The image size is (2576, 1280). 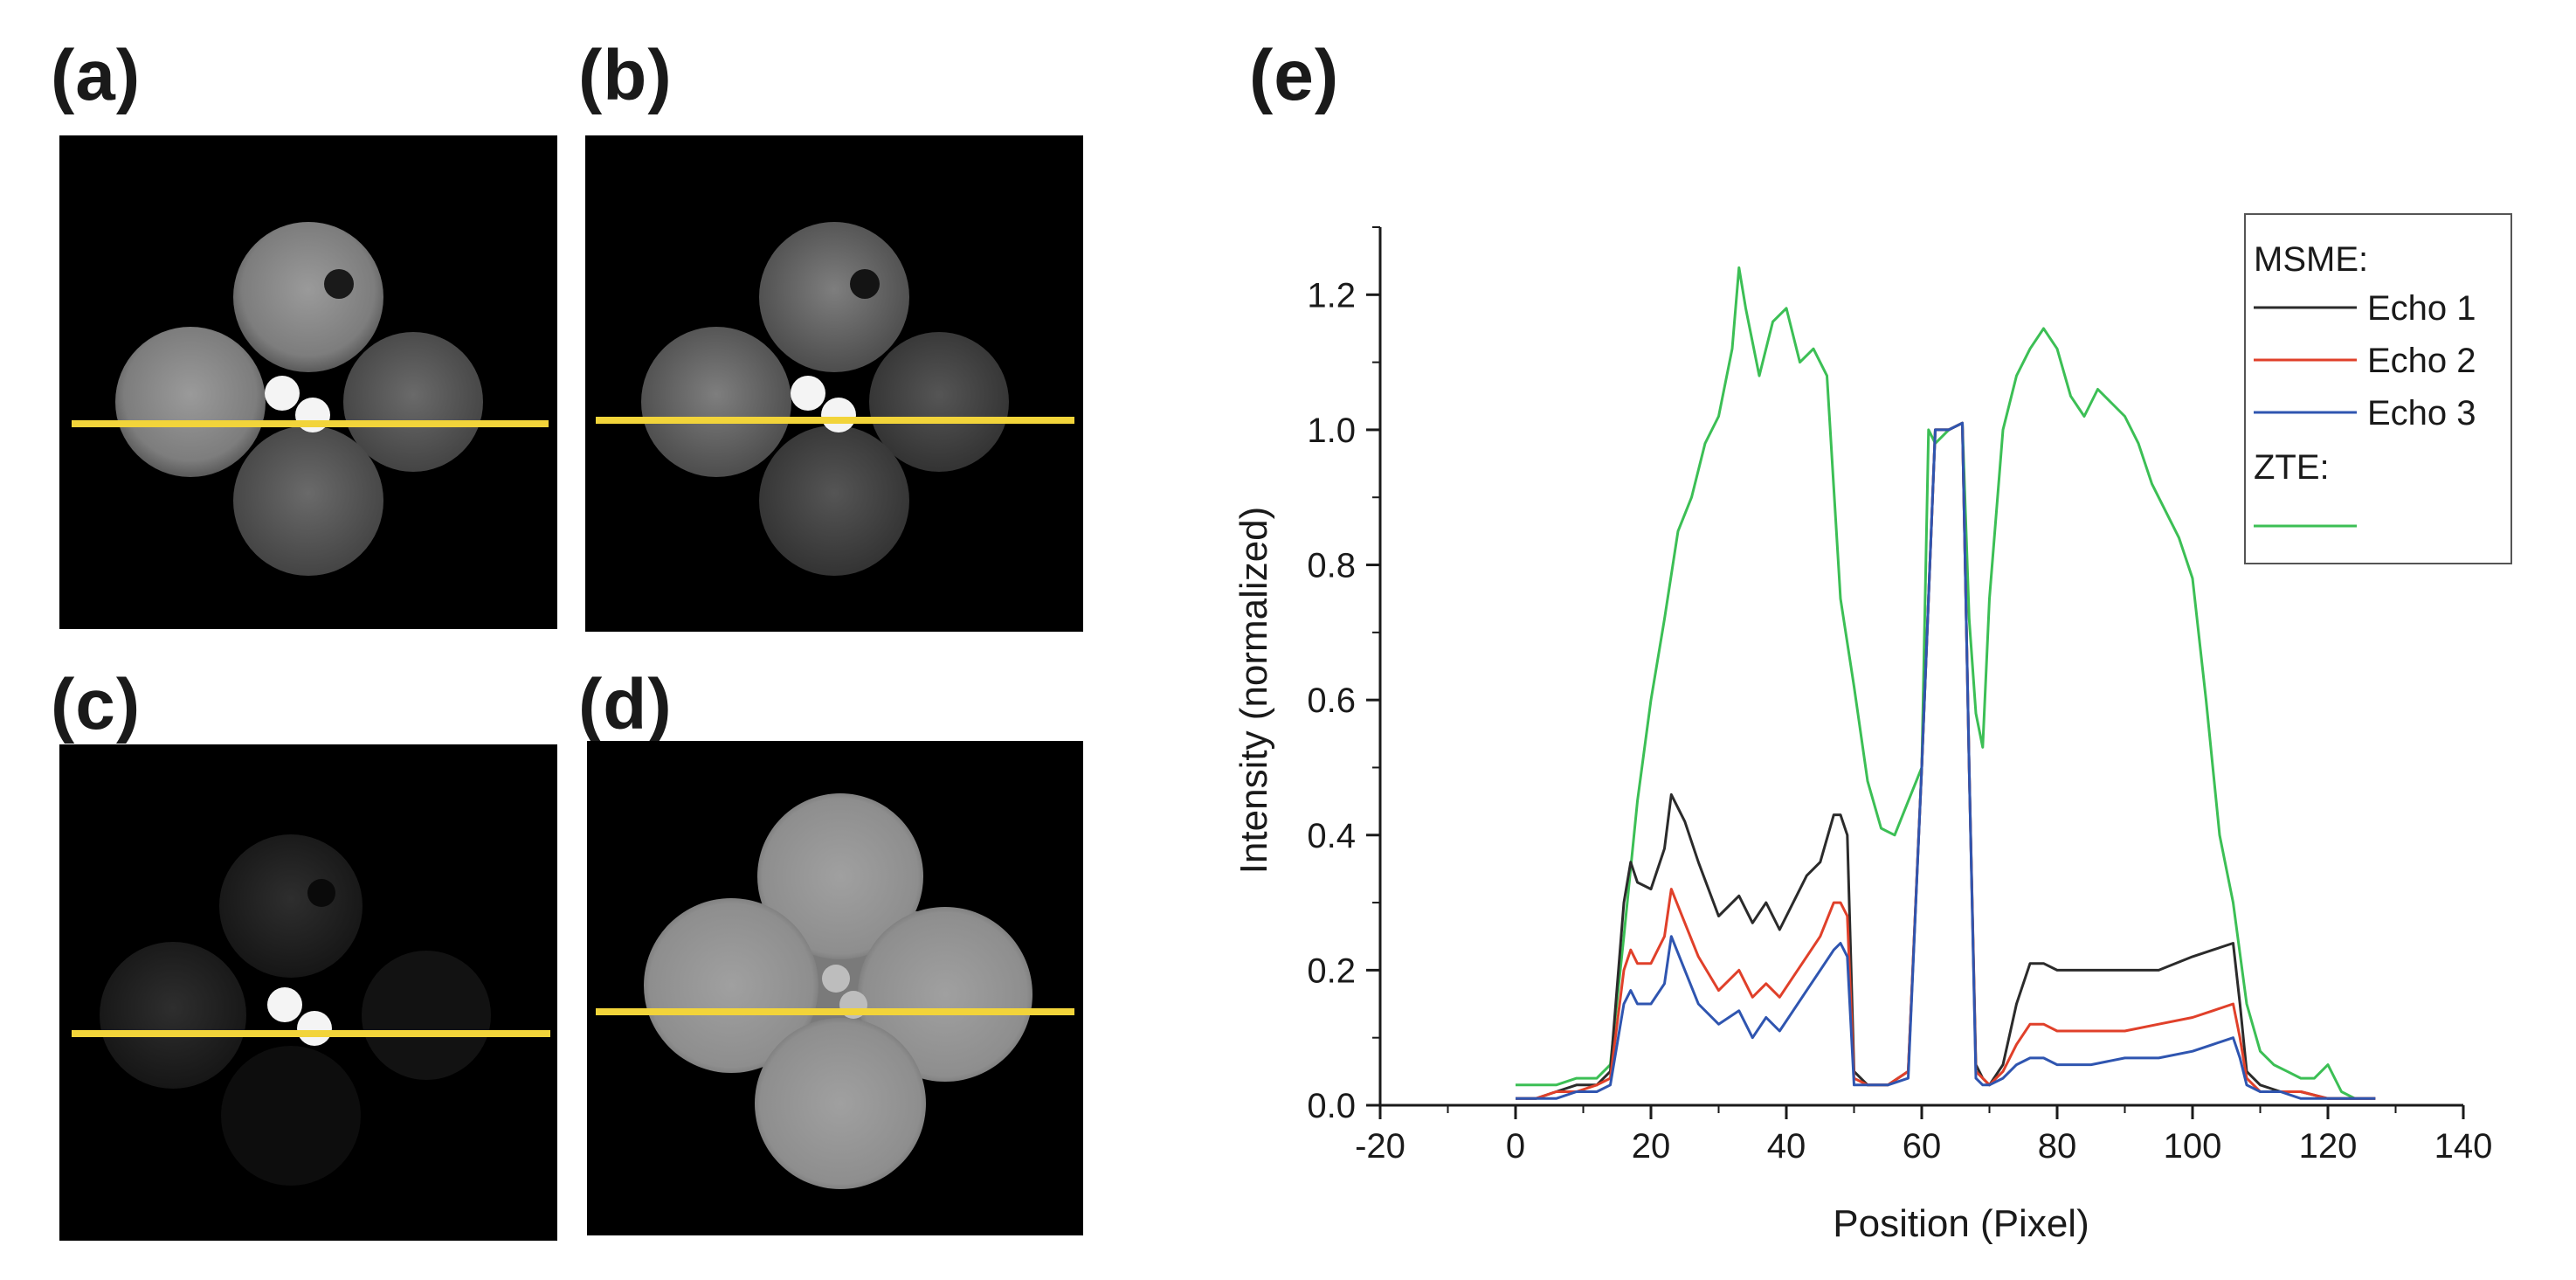 I want to click on panel-label-d: (d), so click(x=625, y=704).